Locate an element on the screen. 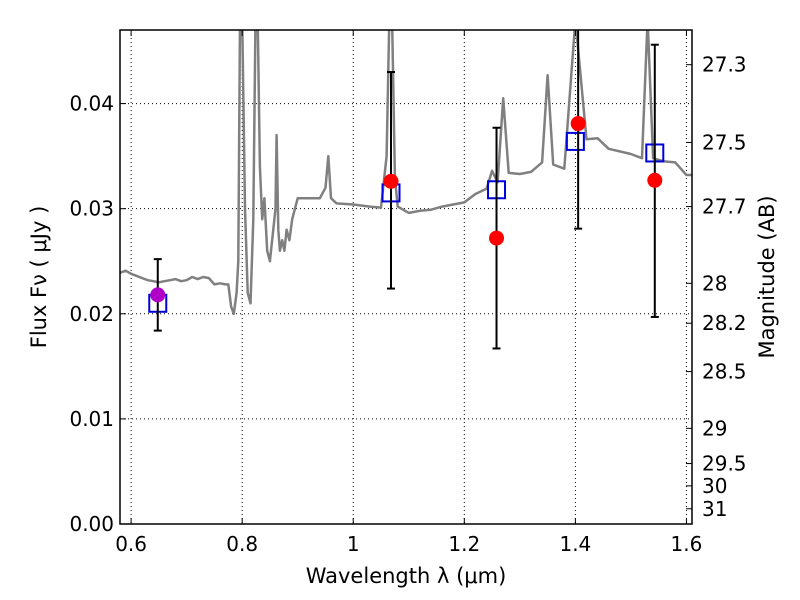 The width and height of the screenshot is (800, 600). x-tick-label: 1.6 is located at coordinates (687, 544).